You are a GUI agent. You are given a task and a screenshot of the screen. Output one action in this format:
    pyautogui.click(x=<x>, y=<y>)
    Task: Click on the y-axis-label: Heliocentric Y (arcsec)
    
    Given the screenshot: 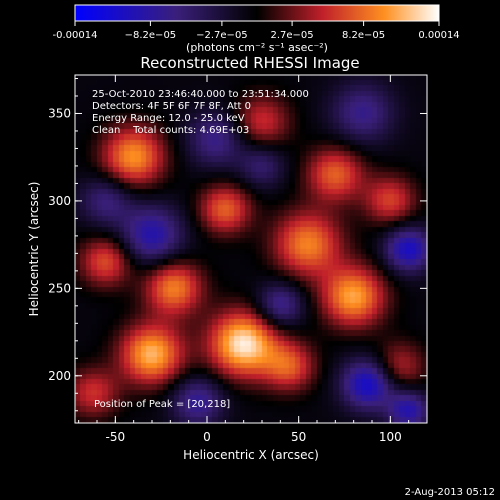 What is the action you would take?
    pyautogui.click(x=34, y=249)
    